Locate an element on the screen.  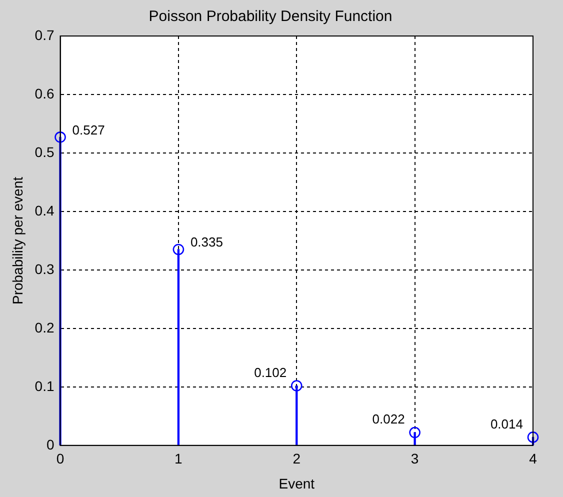
y-tick-label: 0.2 is located at coordinates (44, 327).